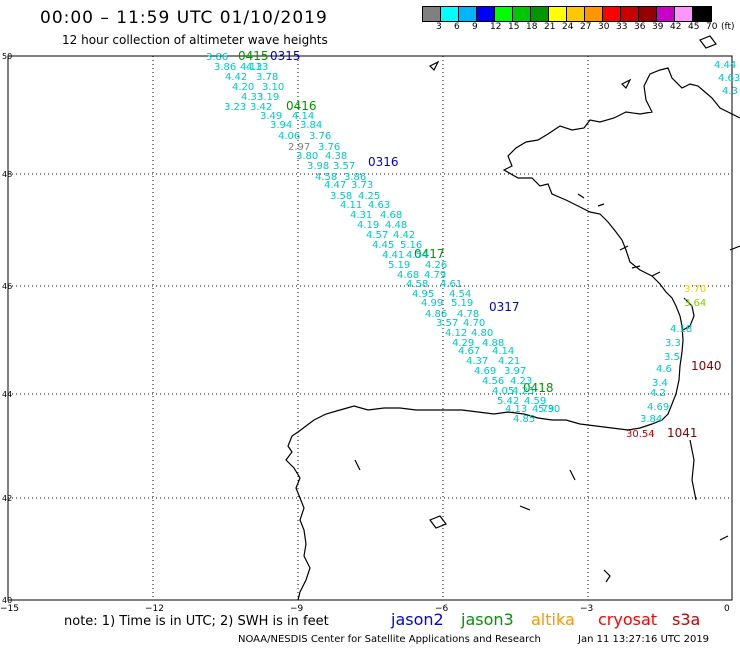 This screenshot has width=740, height=650. What do you see at coordinates (436, 314) in the screenshot?
I see `swh-value: 4.86` at bounding box center [436, 314].